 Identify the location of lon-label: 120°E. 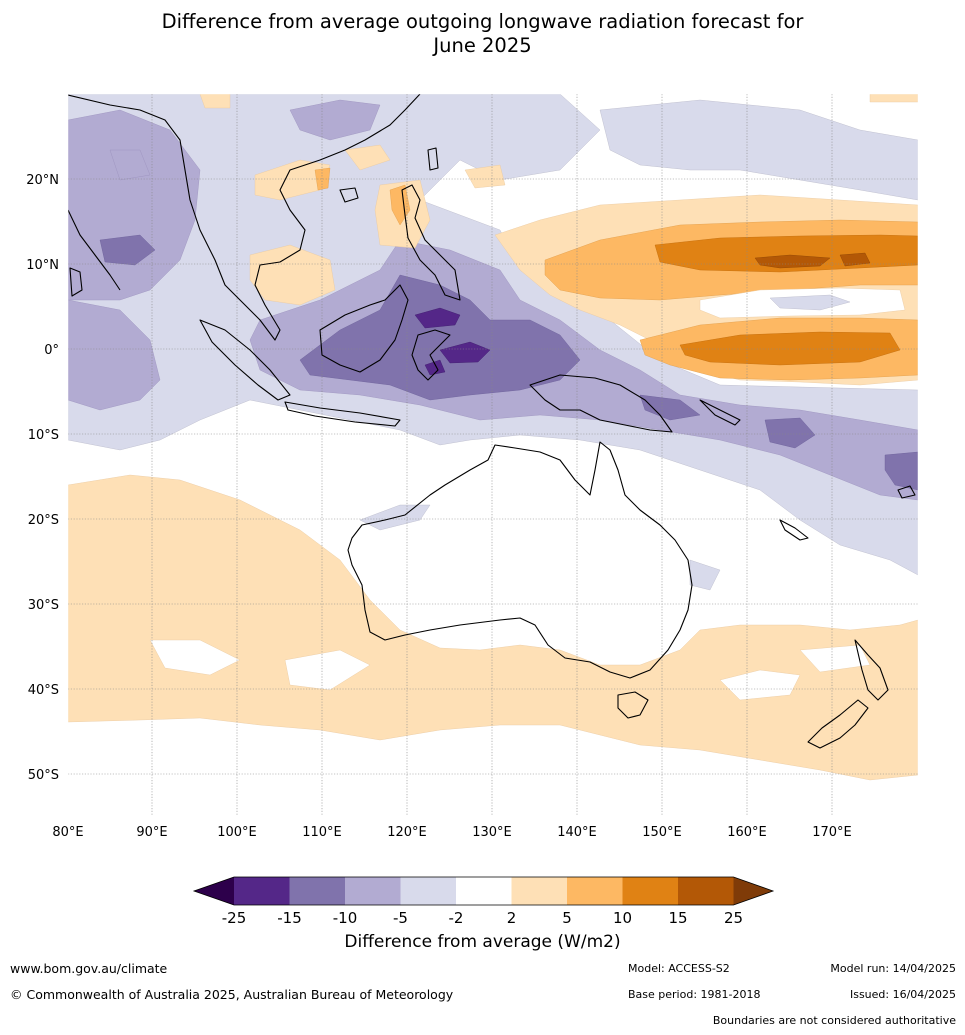
(407, 832).